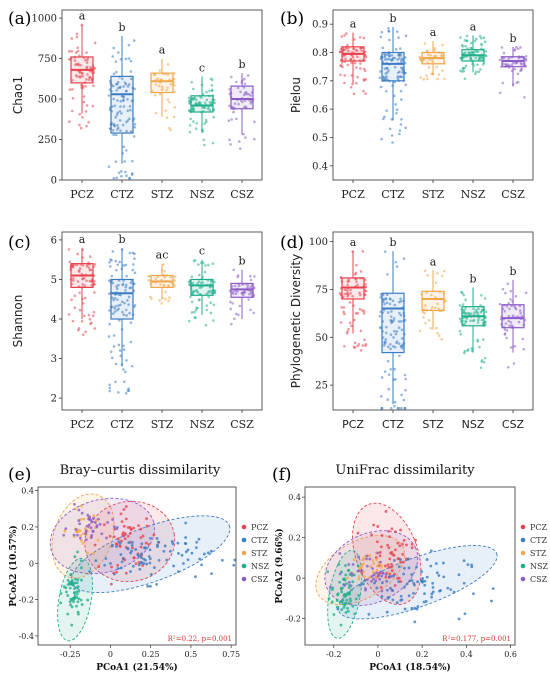 The width and height of the screenshot is (550, 678). What do you see at coordinates (433, 194) in the screenshot?
I see `x-tick-label: STZ` at bounding box center [433, 194].